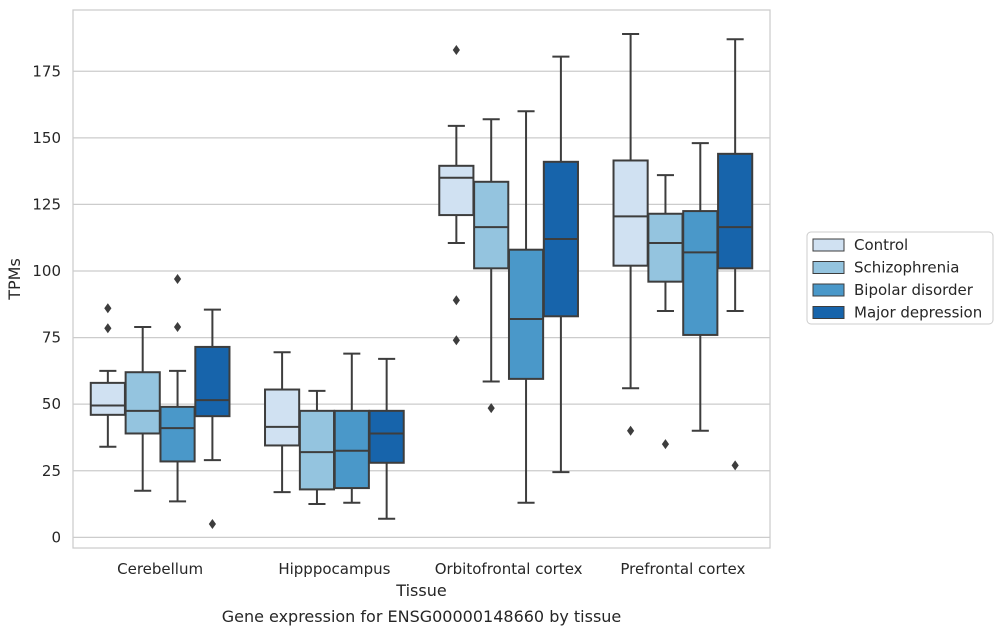 The height and width of the screenshot is (634, 1002). What do you see at coordinates (682, 569) in the screenshot?
I see `x-tick-label: Prefrontal cortex` at bounding box center [682, 569].